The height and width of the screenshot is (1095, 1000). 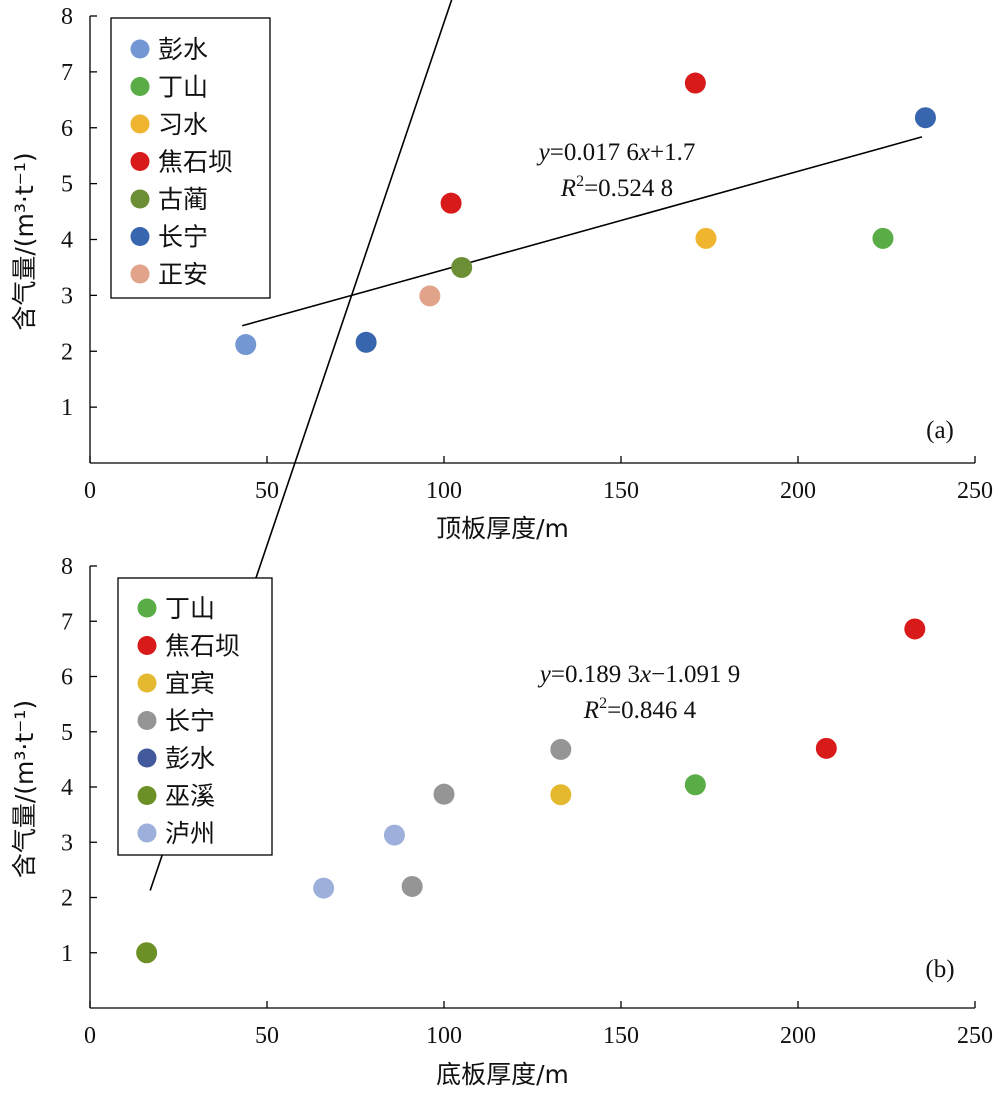 What do you see at coordinates (190, 796) in the screenshot?
I see `legend-label: 巫溪` at bounding box center [190, 796].